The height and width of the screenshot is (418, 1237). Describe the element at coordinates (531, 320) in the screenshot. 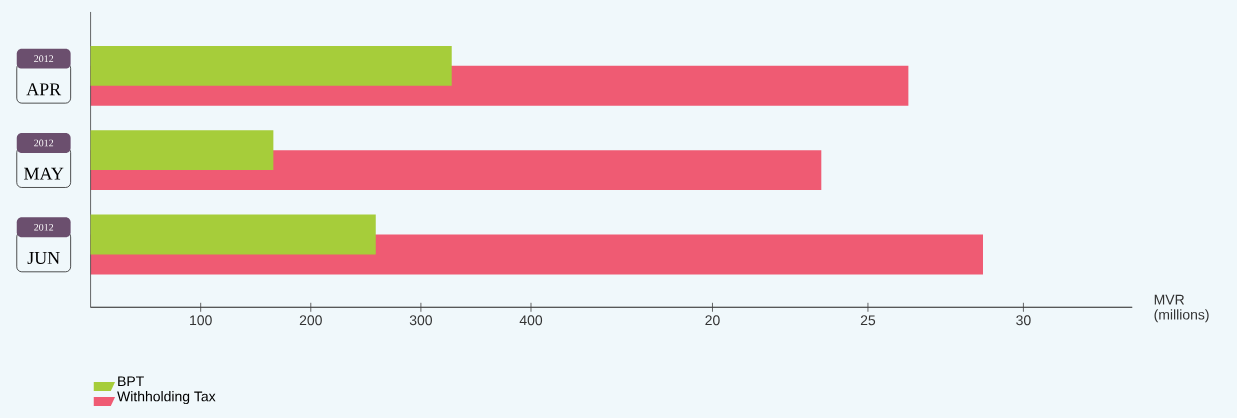

I see `x-tick-label: 400` at that location.